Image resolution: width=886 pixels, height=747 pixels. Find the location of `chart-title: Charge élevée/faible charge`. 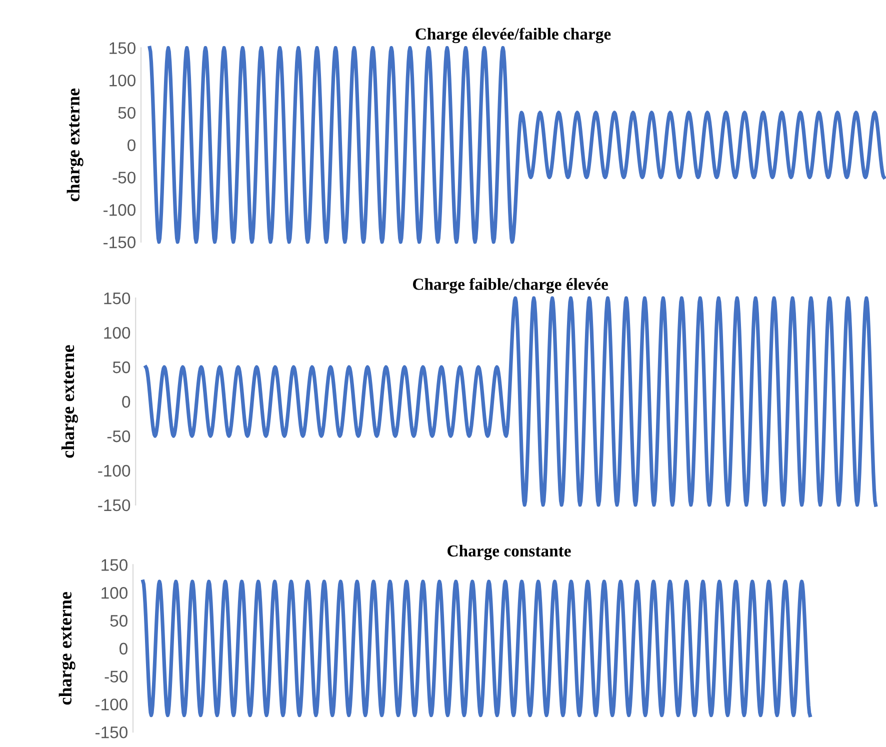

chart-title: Charge élevée/faible charge is located at coordinates (513, 36).